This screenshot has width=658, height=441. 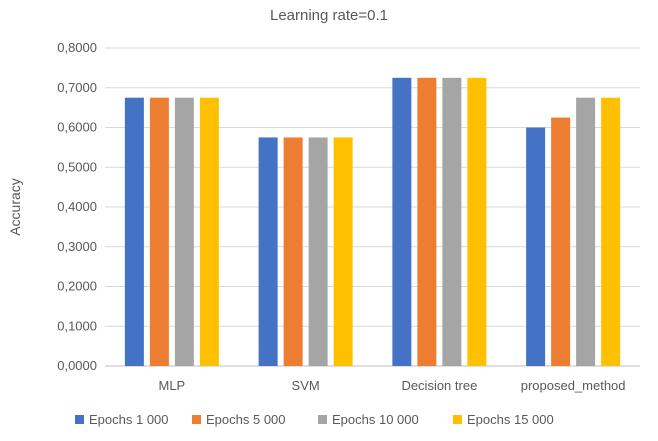 What do you see at coordinates (329, 15) in the screenshot?
I see `chart-title: Learning rate=0.1` at bounding box center [329, 15].